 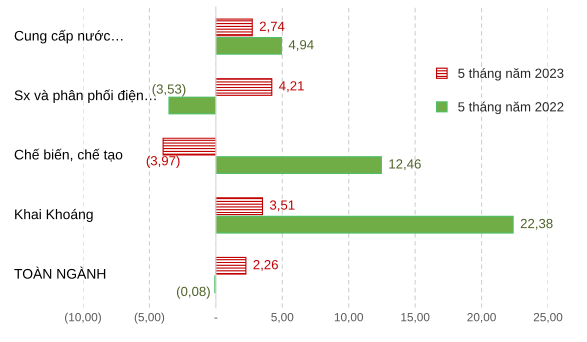 What do you see at coordinates (301, 45) in the screenshot?
I see `data-label: 4,94` at bounding box center [301, 45].